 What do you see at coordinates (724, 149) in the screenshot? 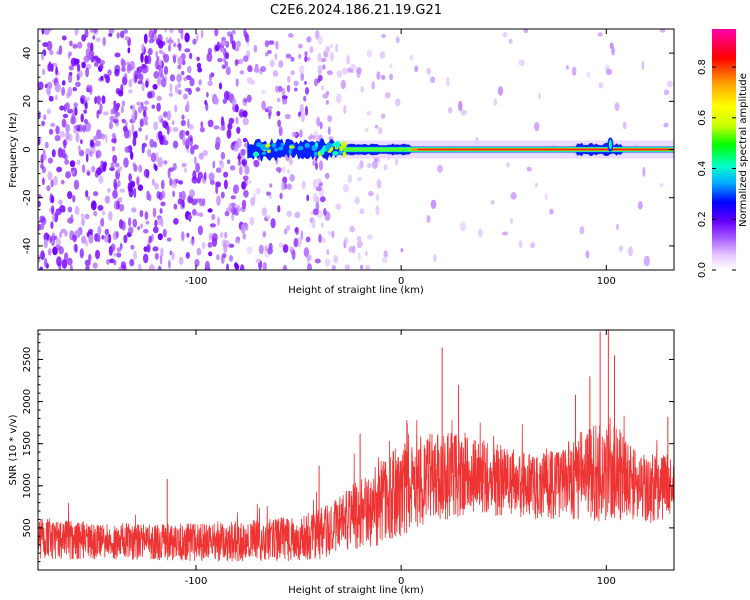
I see `colorbar-gradient` at bounding box center [724, 149].